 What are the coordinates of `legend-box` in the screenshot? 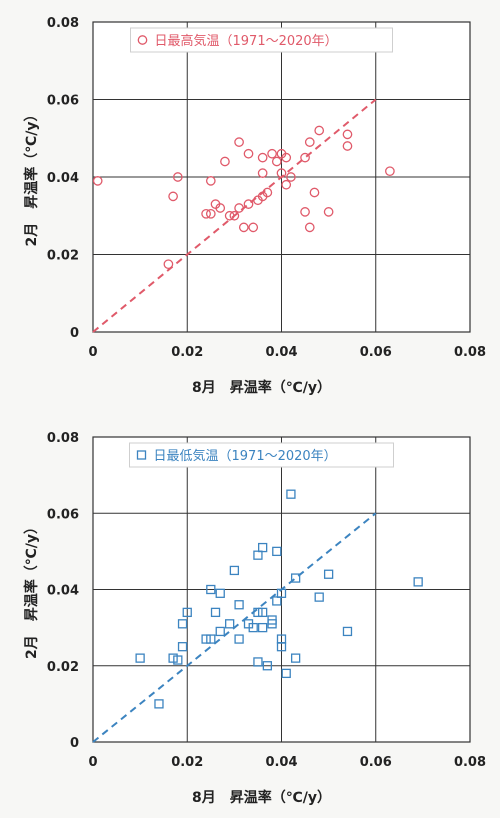 It's located at (261, 40).